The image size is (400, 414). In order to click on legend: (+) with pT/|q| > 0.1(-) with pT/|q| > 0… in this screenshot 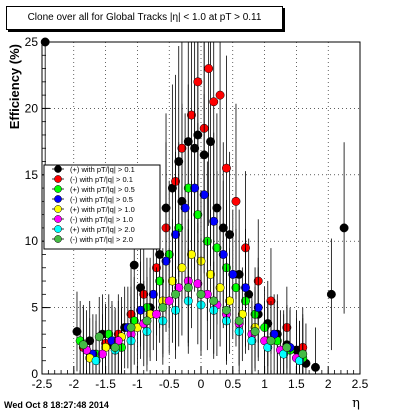, I will do `click(102, 207)`.